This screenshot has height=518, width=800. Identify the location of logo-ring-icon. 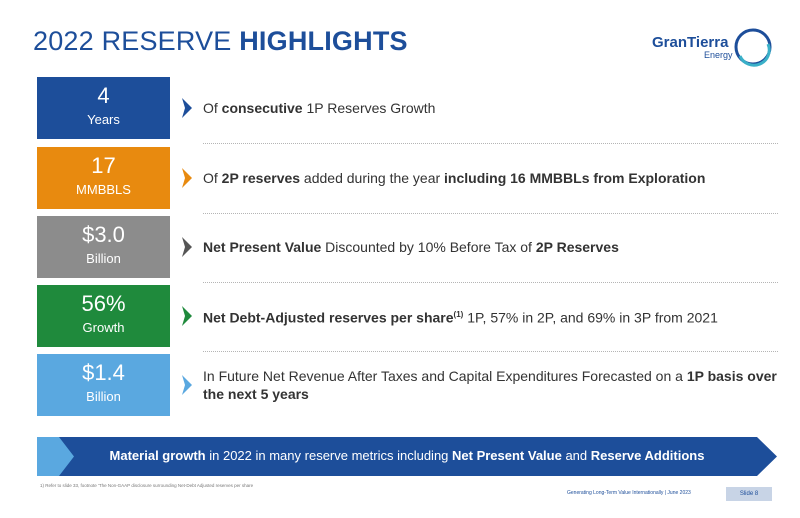
(753, 47).